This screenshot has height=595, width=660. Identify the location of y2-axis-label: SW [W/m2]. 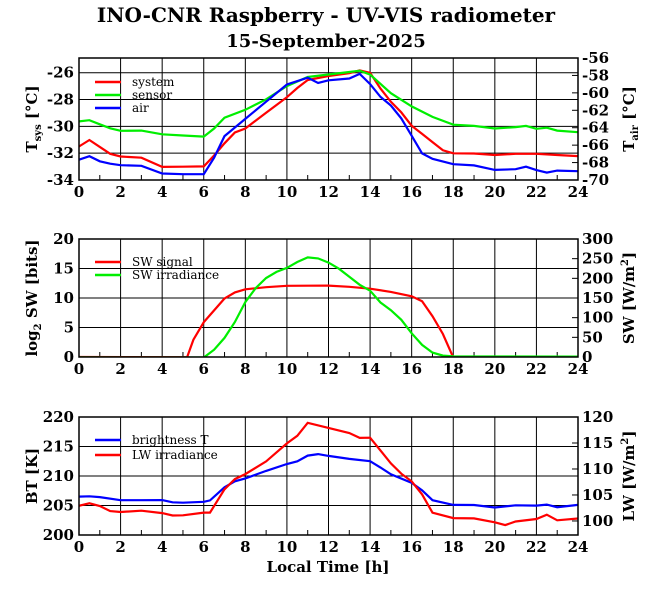
(629, 298).